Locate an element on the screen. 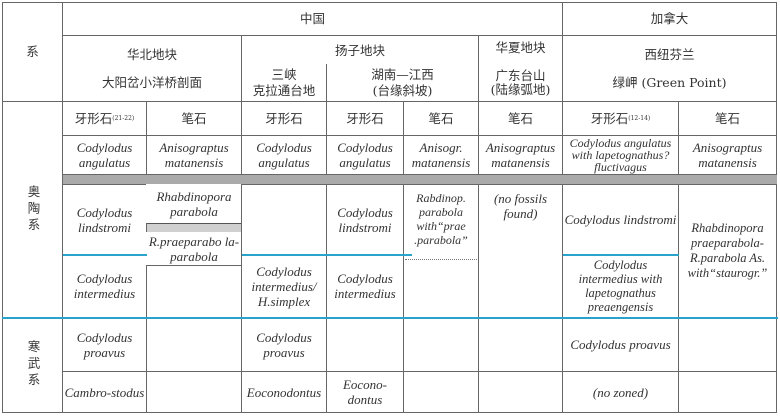 This screenshot has width=780, height=417. three-gorges: 三峡 克拉通台地 is located at coordinates (284, 83).